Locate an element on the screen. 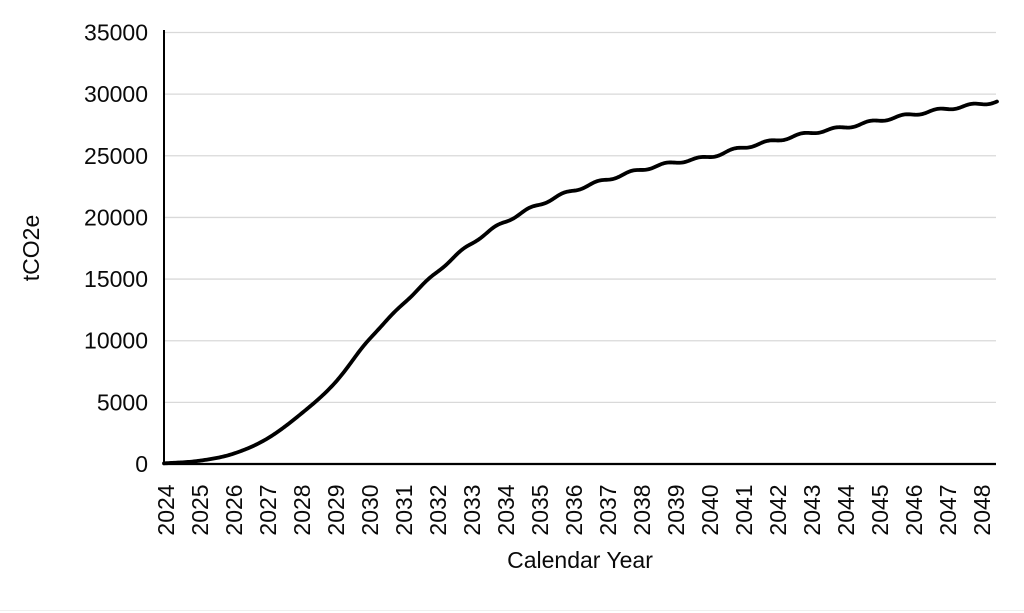  x-tick-label: 2040 is located at coordinates (710, 509).